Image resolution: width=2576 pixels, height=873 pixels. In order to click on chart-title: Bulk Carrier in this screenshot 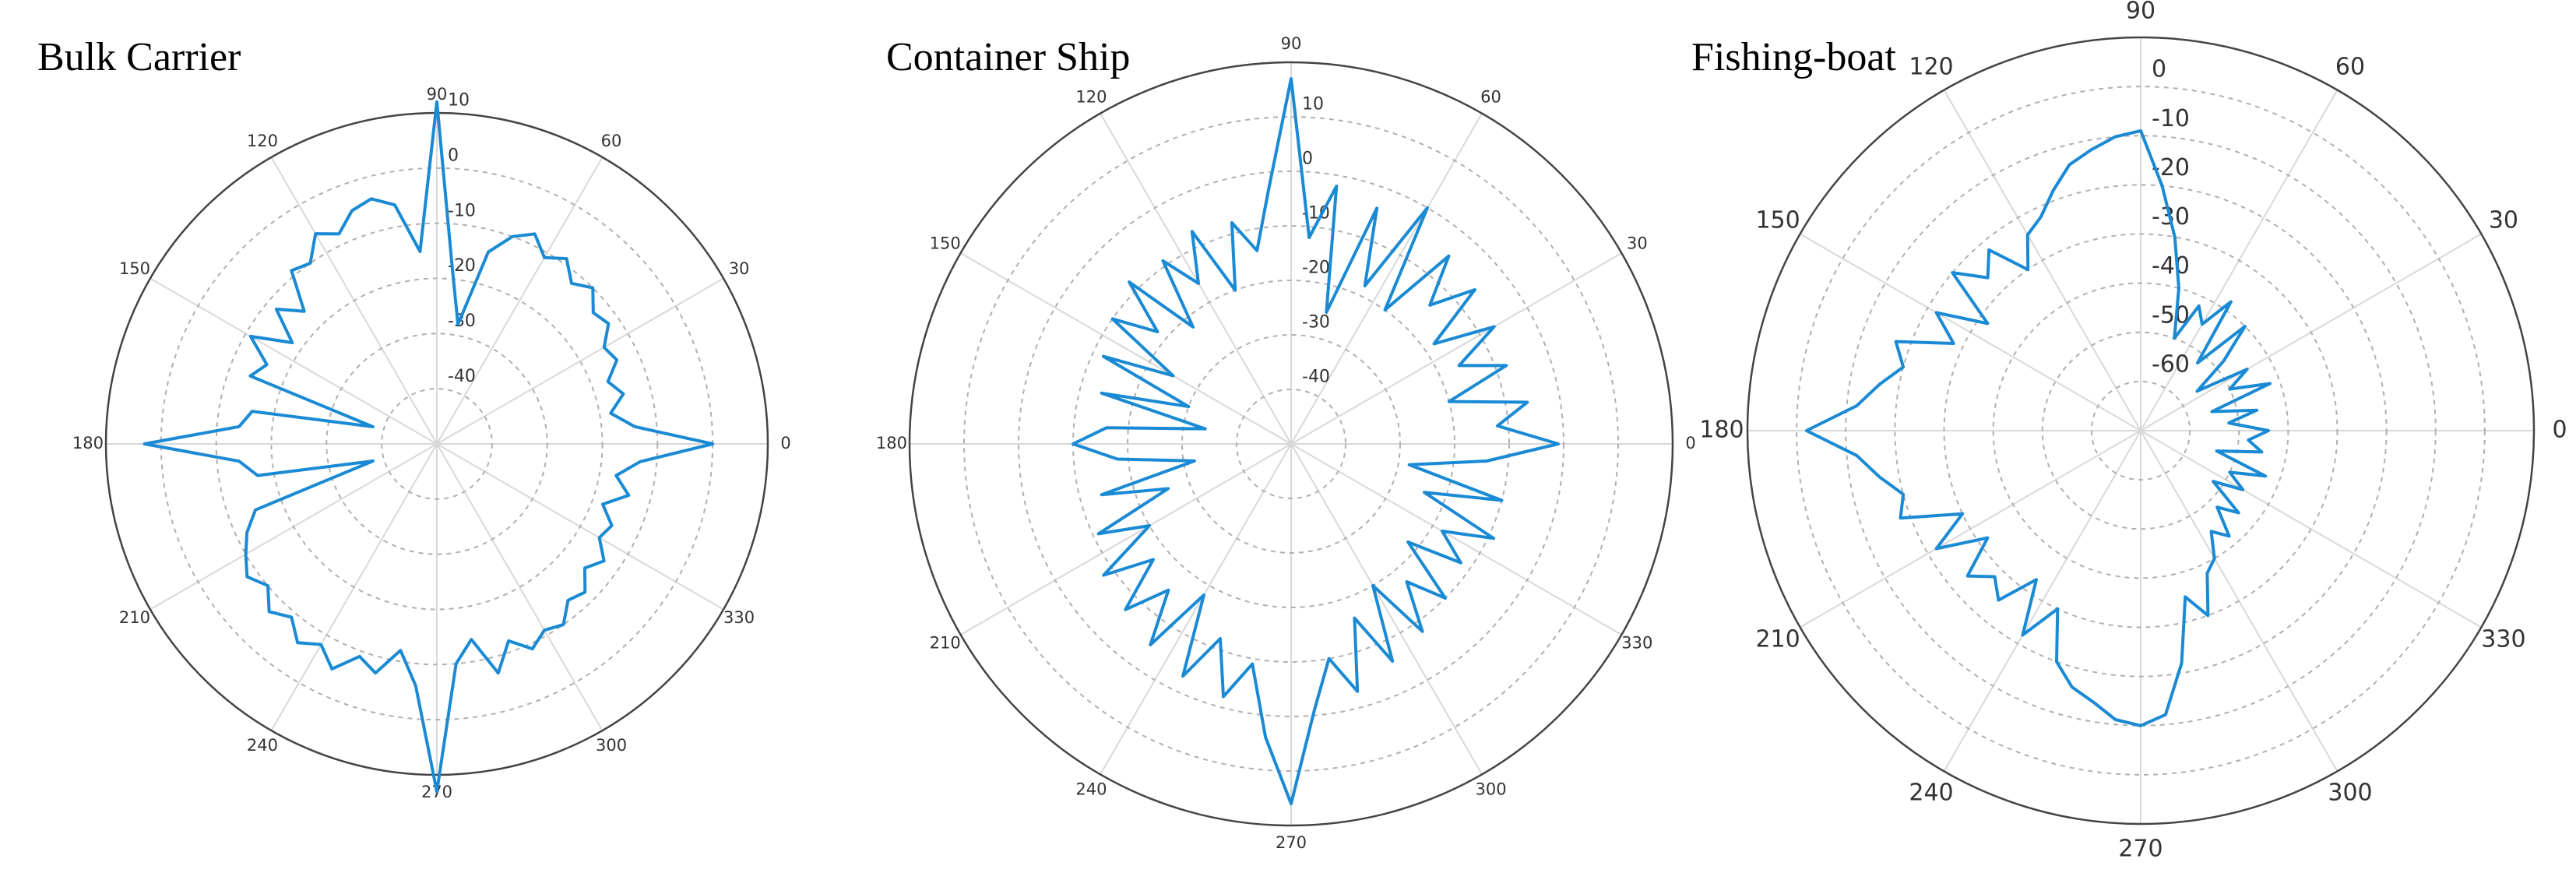, I will do `click(139, 57)`.